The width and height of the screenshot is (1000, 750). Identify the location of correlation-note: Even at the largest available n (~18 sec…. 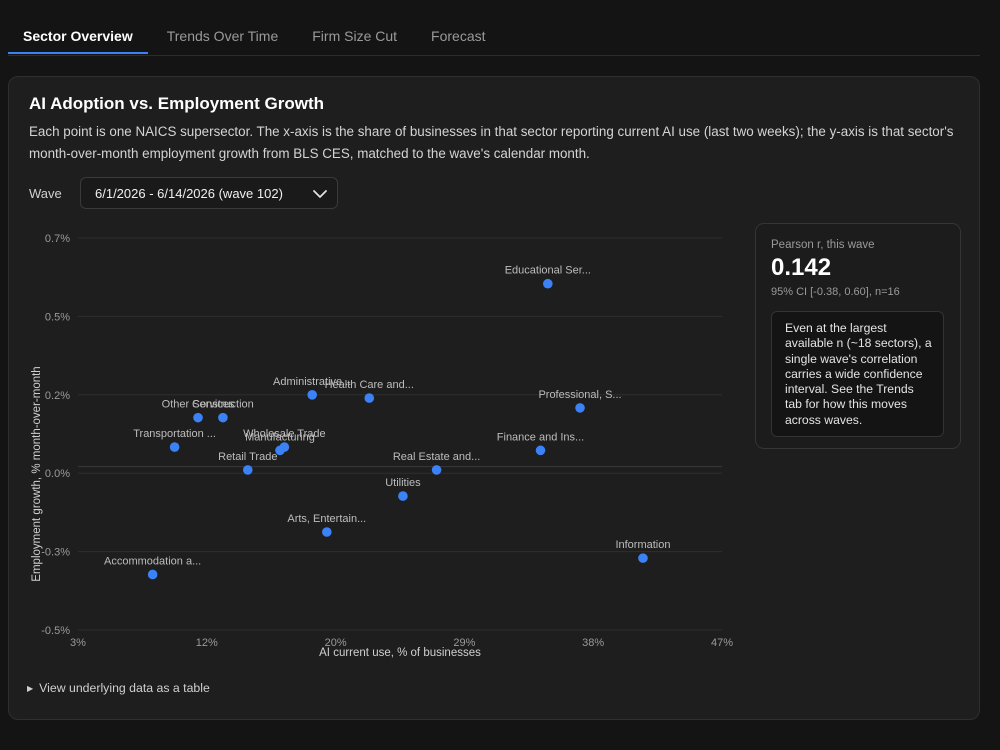
(857, 374).